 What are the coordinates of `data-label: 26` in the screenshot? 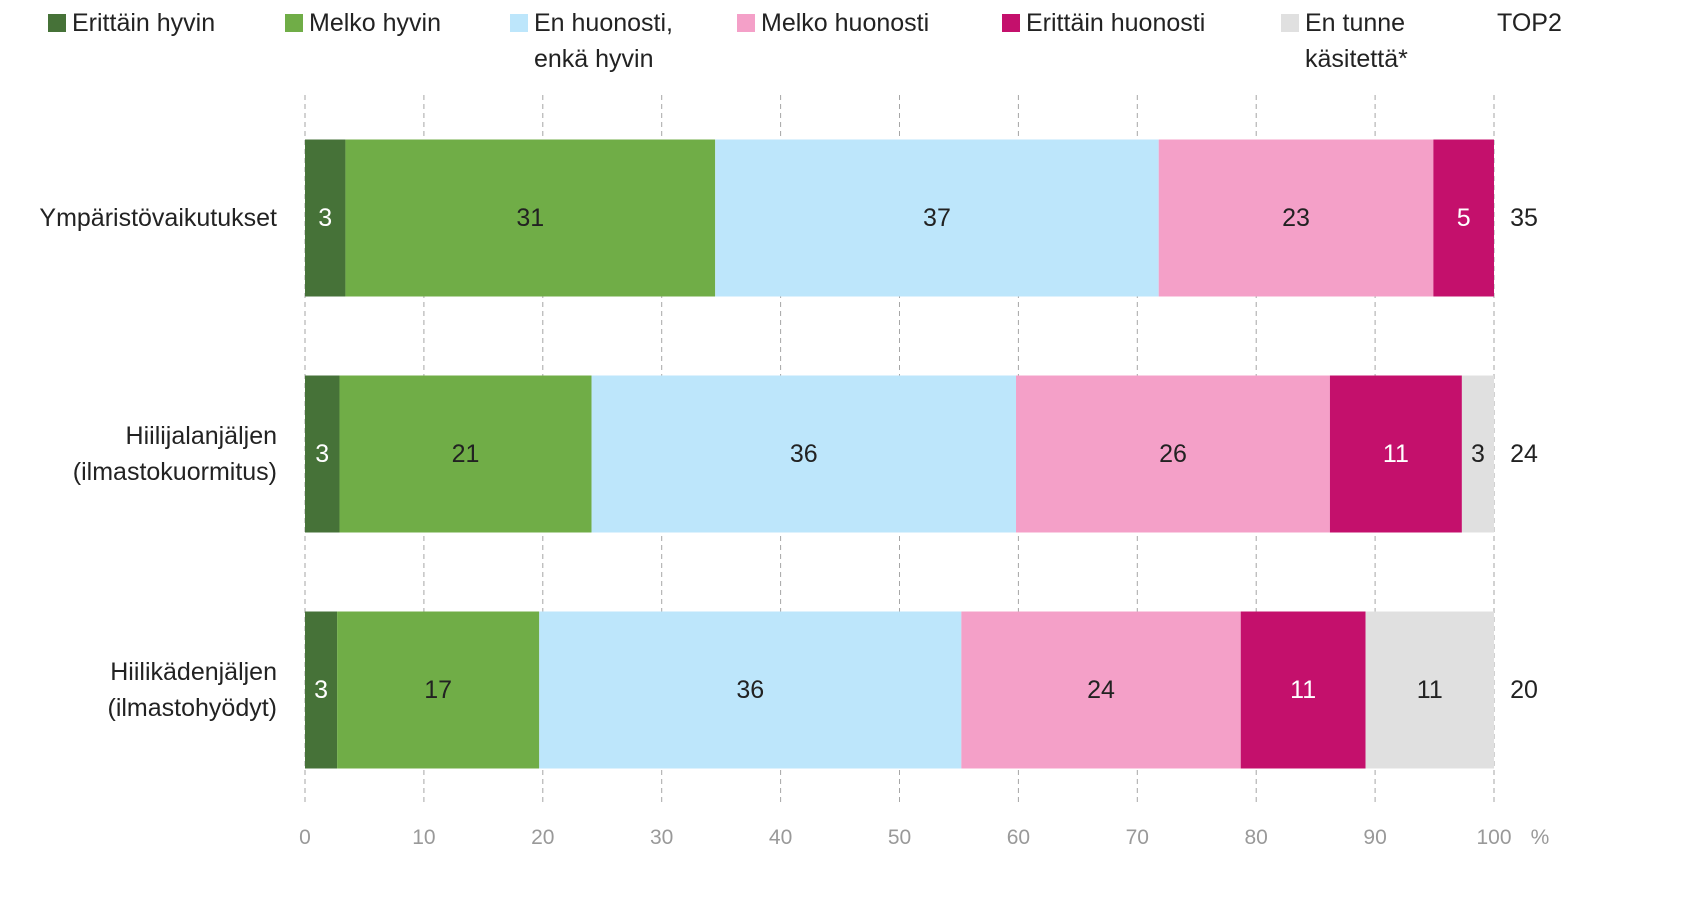 It's located at (1173, 454).